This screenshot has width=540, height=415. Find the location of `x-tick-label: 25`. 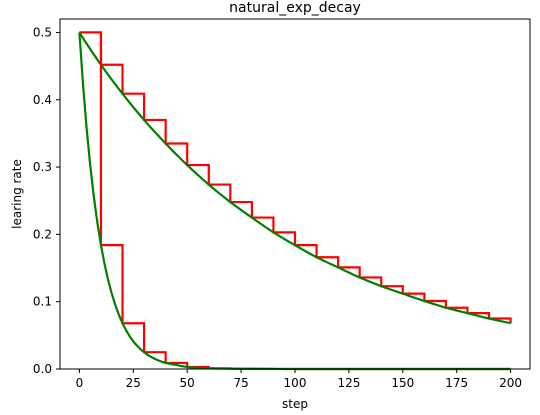

x-tick-label: 25 is located at coordinates (133, 383).